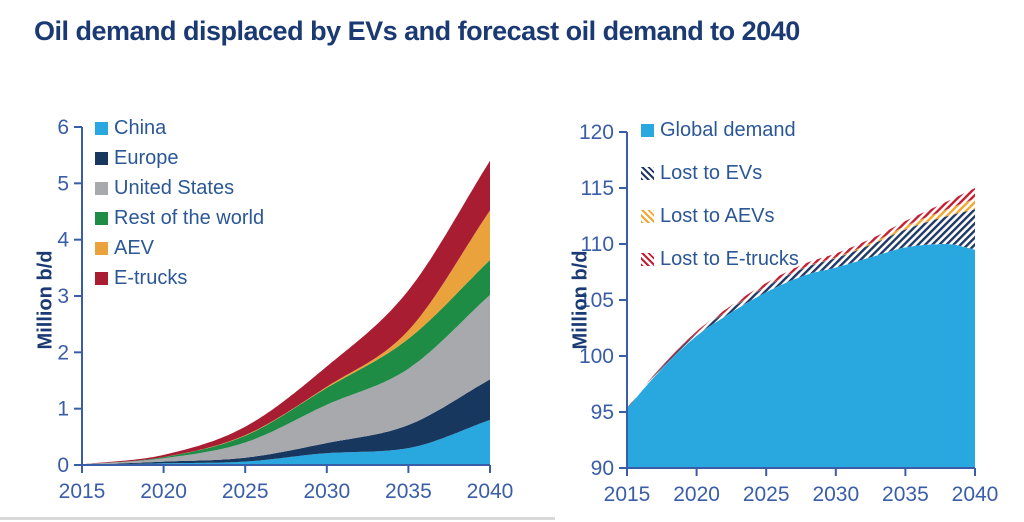 Image resolution: width=1024 pixels, height=522 pixels. What do you see at coordinates (647, 130) in the screenshot?
I see `global-demand-swatch-icon` at bounding box center [647, 130].